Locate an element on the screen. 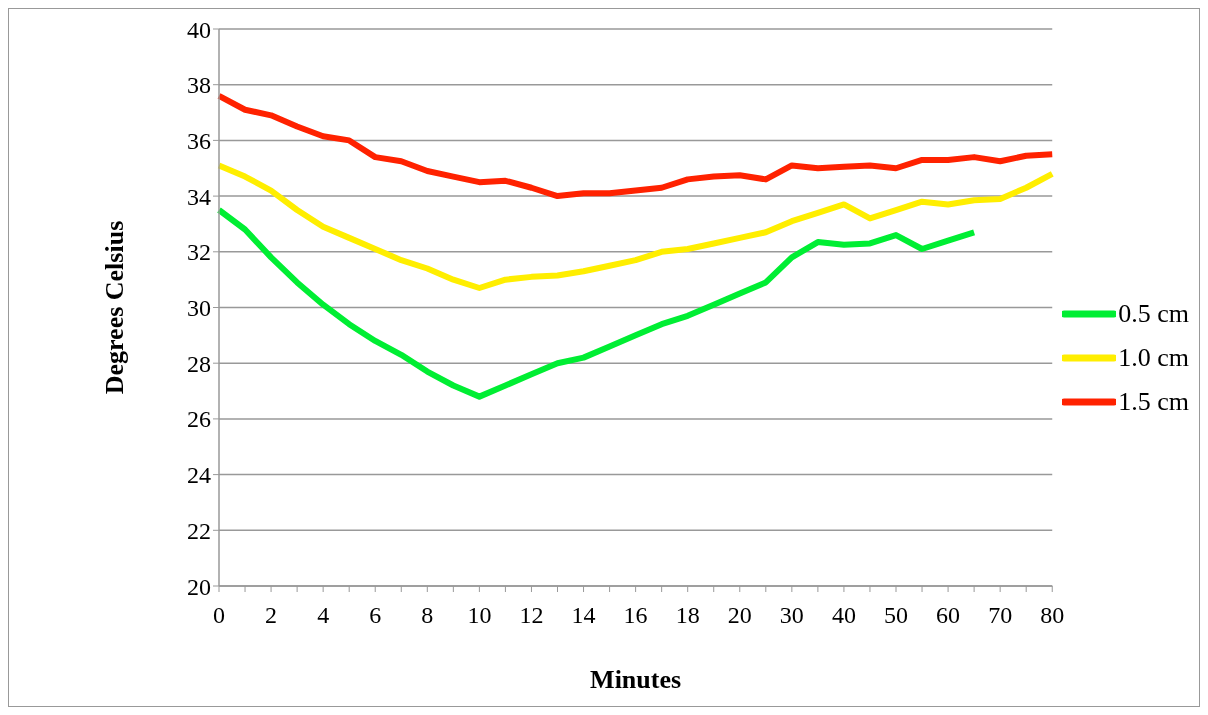  y-tick-label: 20 is located at coordinates (199, 586).